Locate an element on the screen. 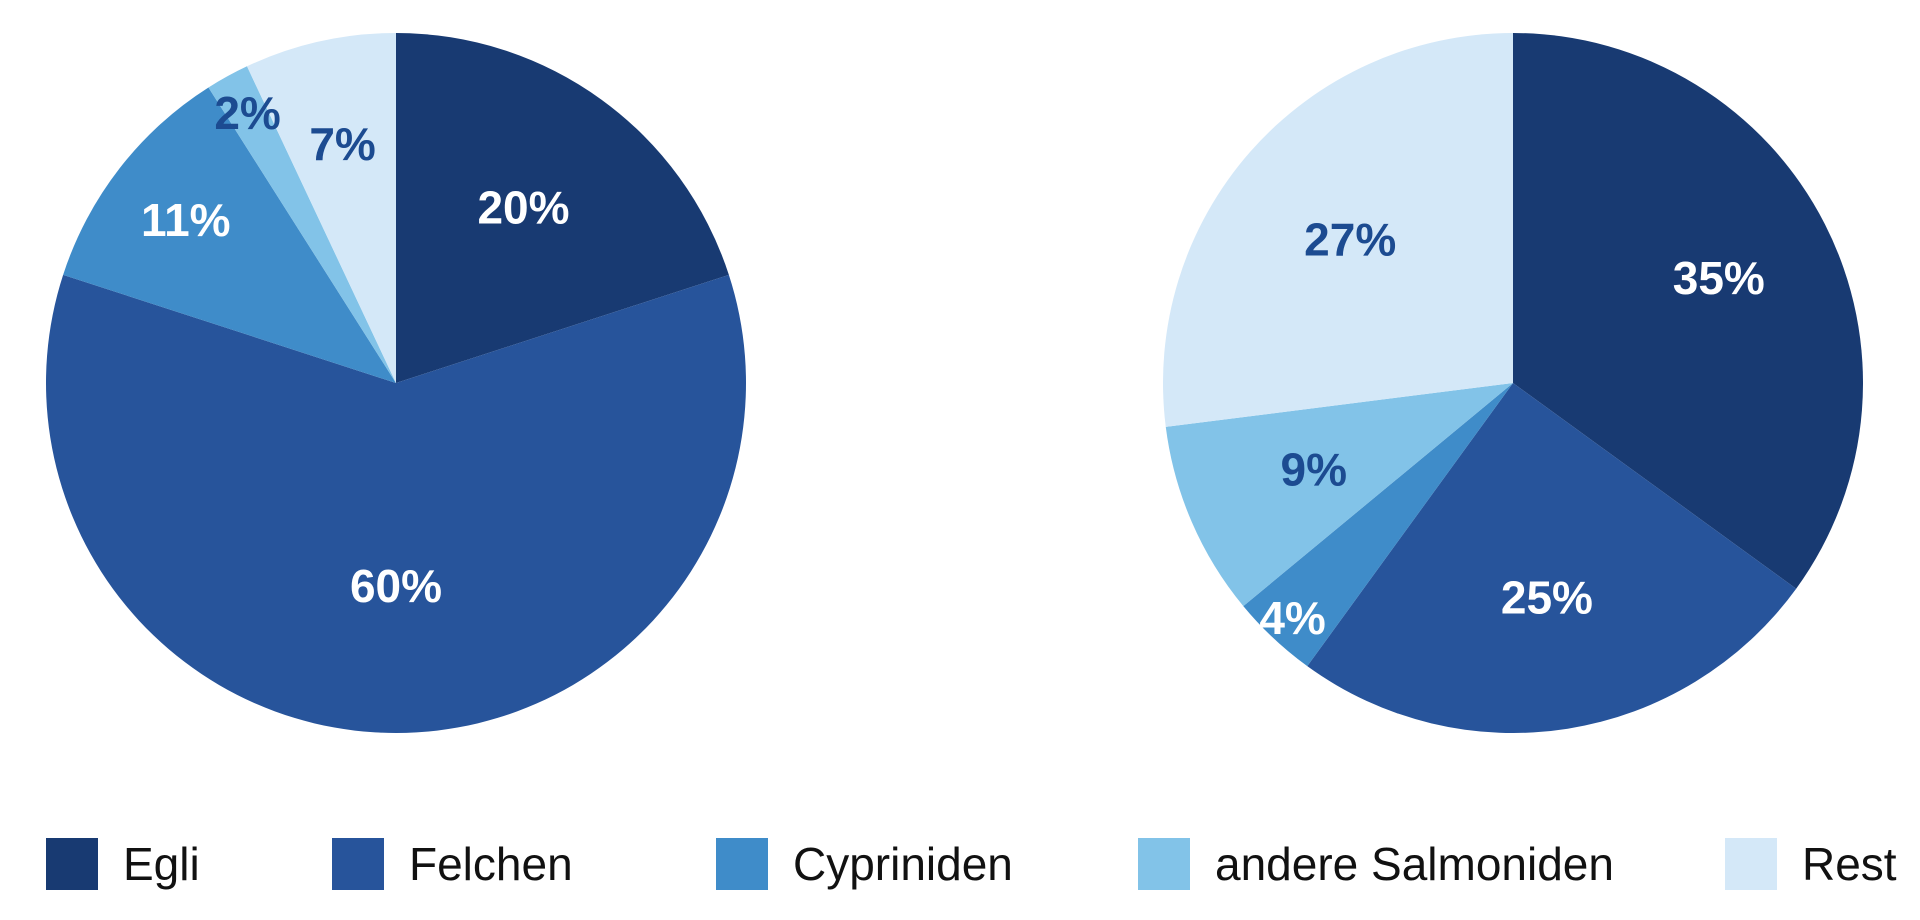 This screenshot has height=920, width=1920. pie-slice-label-left-cypriniden: 11% is located at coordinates (186, 220).